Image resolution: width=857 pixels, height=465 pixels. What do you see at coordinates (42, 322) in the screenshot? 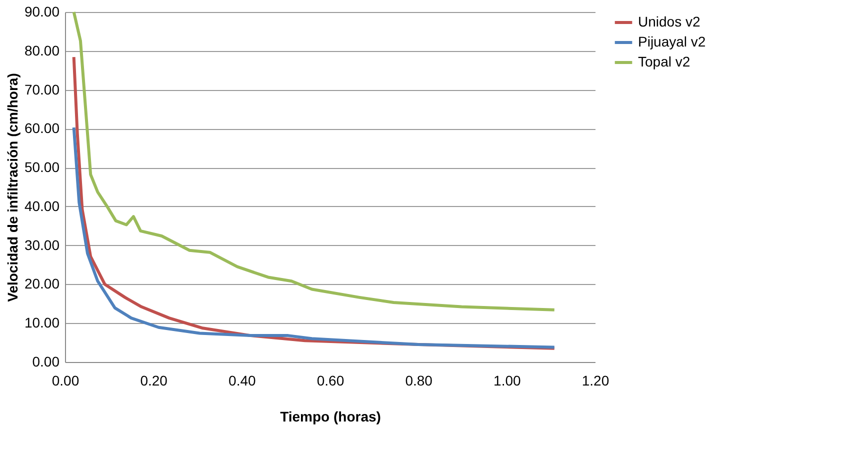
I see `y-tick-label: 10.00` at bounding box center [42, 322].